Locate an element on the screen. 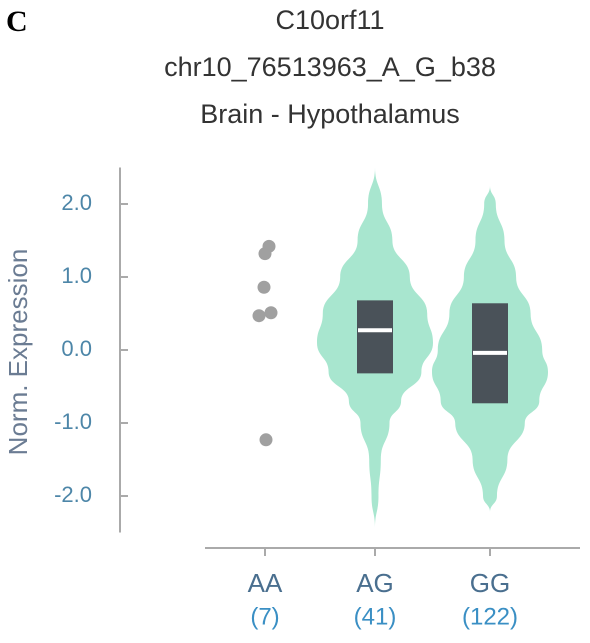 Image resolution: width=590 pixels, height=643 pixels. panel-label: C is located at coordinates (17, 21).